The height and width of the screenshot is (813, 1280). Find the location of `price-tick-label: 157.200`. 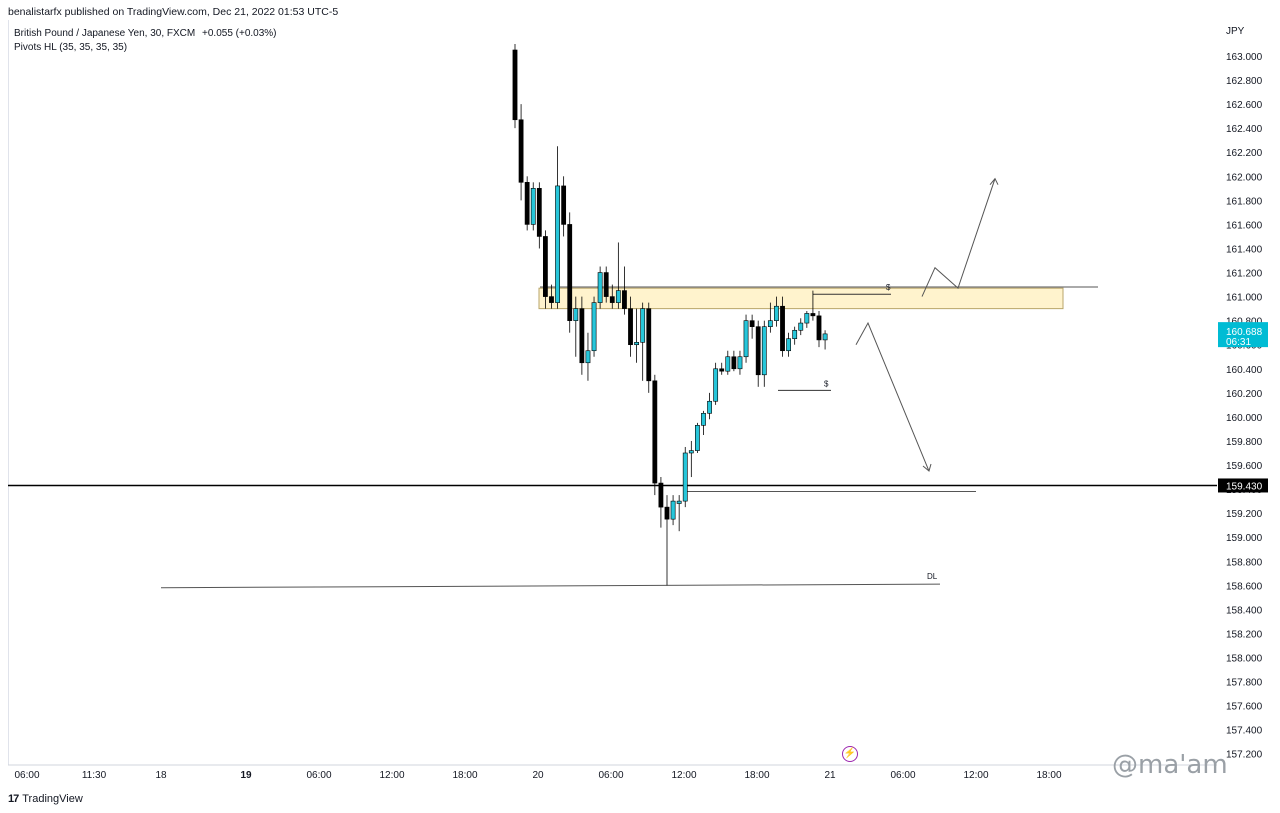

price-tick-label: 157.200 is located at coordinates (1244, 755).